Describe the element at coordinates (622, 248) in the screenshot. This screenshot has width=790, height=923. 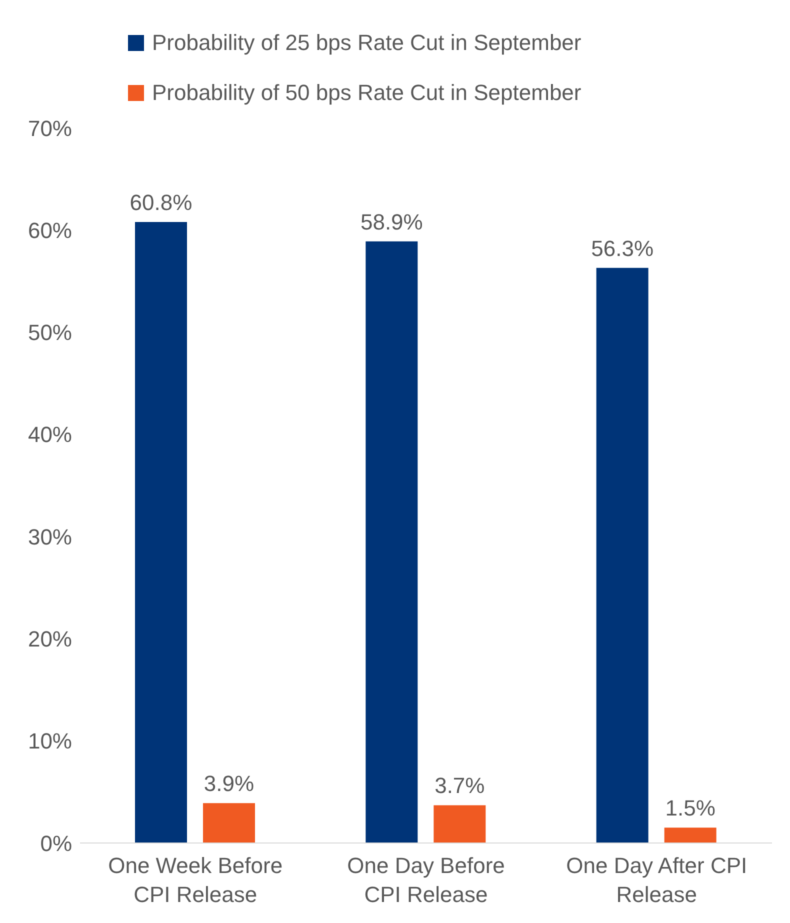
I see `data-label: 56.3%` at that location.